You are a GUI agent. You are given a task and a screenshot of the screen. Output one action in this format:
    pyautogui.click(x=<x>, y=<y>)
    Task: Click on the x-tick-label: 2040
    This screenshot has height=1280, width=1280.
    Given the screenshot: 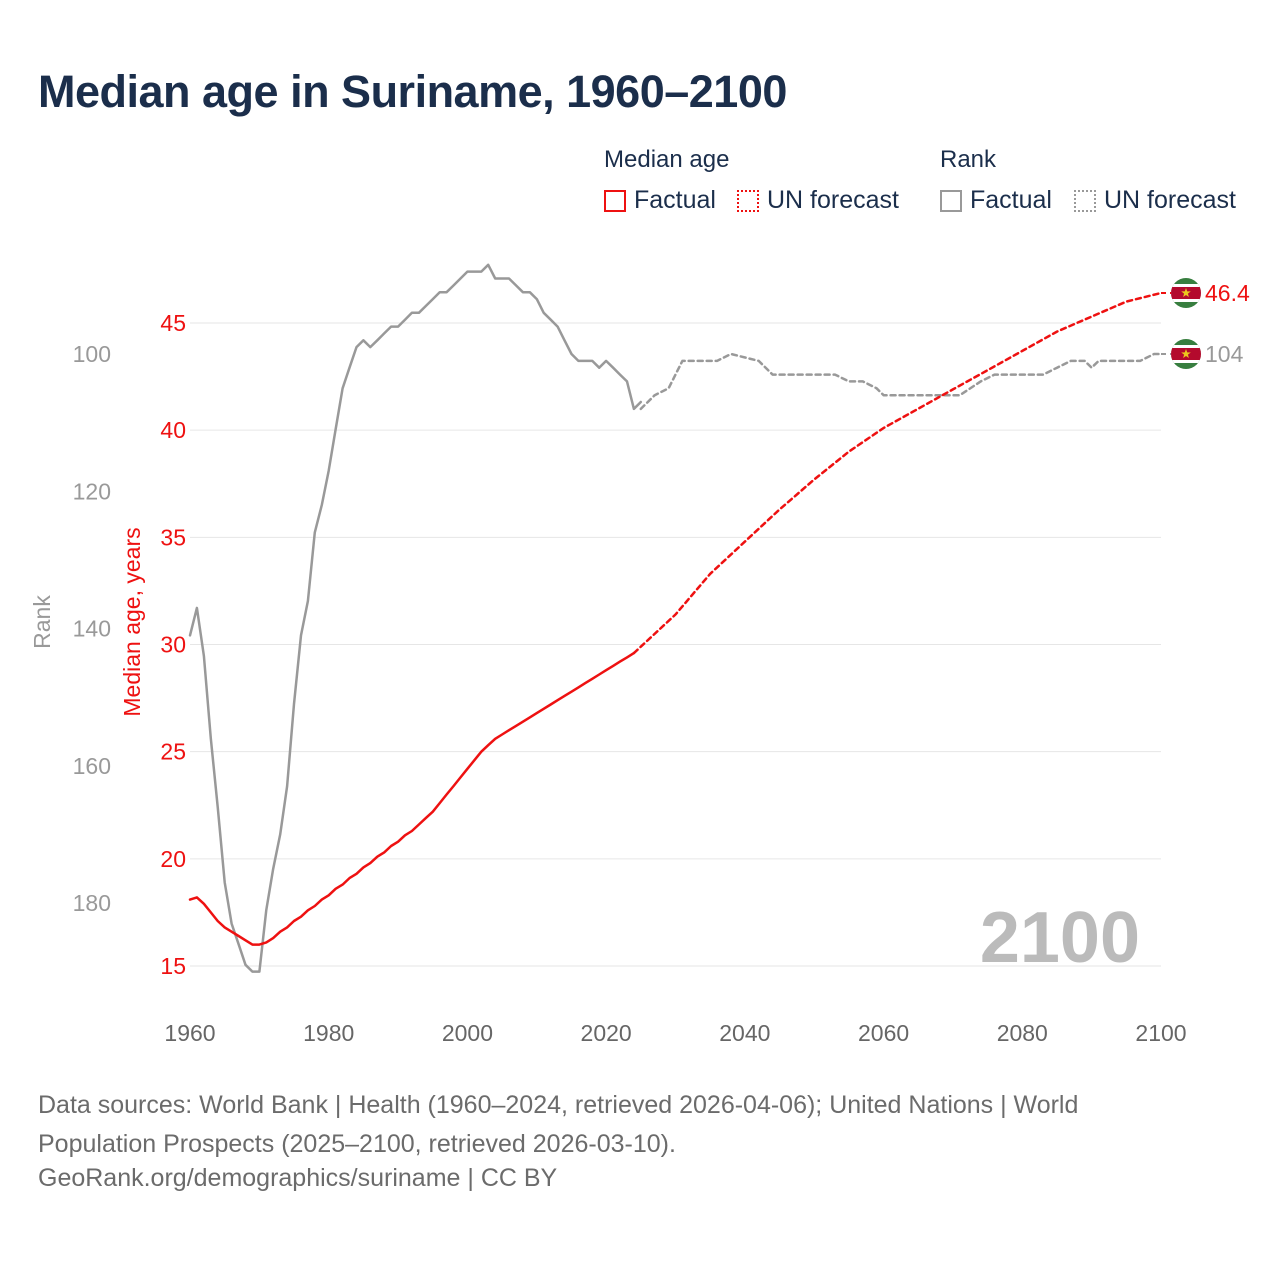 What is the action you would take?
    pyautogui.click(x=744, y=1033)
    